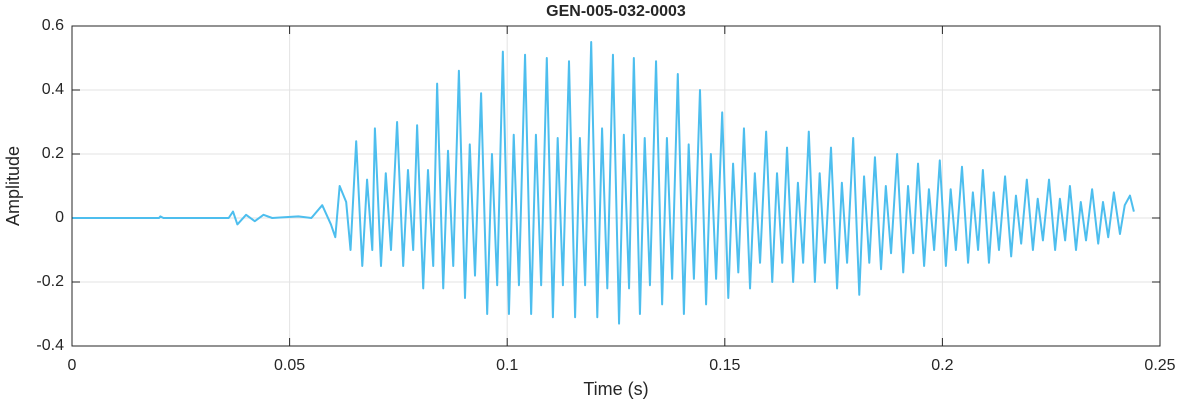 This screenshot has height=404, width=1182. I want to click on x-tick-label: 0, so click(72, 365).